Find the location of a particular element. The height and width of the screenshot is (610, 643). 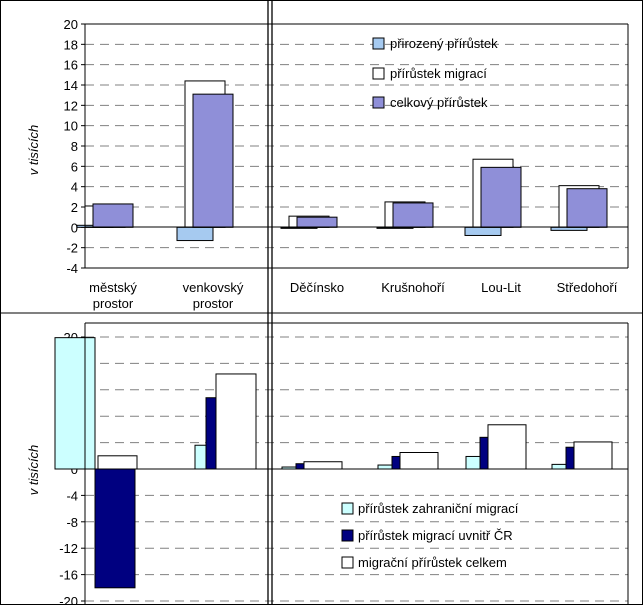

top-y-tick-label: 8 is located at coordinates (74, 146).